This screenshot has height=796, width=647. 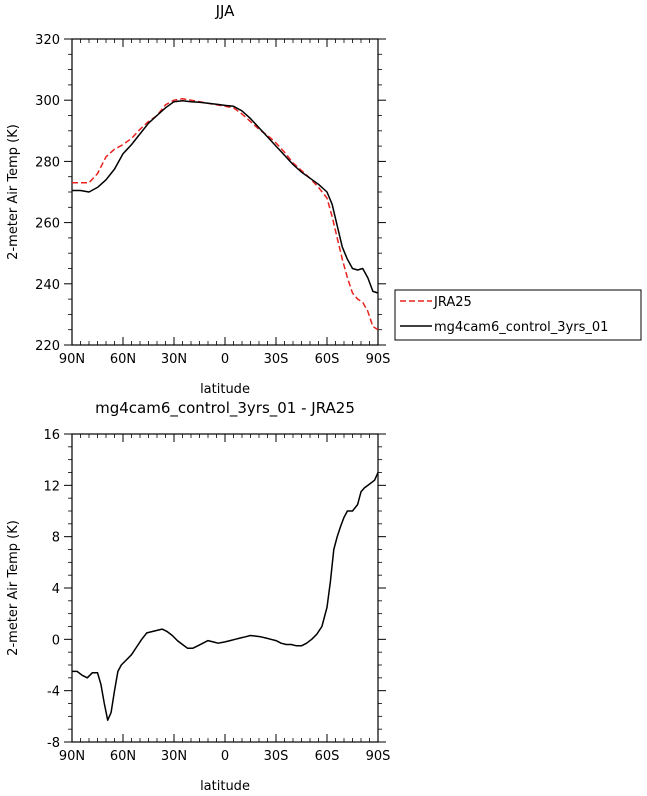 I want to click on jra25-series-line, so click(x=225, y=214).